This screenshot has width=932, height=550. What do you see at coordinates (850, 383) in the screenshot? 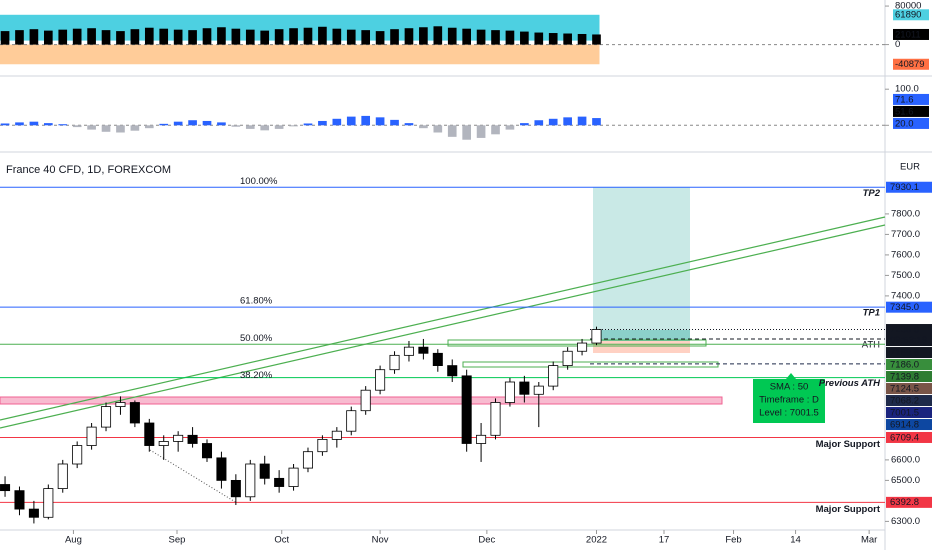
I see `level-note: Previous ATH` at bounding box center [850, 383].